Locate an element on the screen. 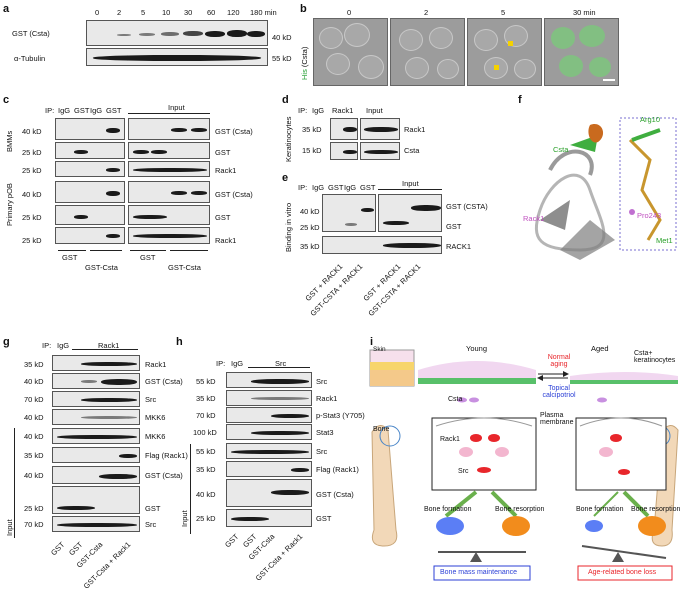  panel-g-label: g is located at coordinates (6, 342).